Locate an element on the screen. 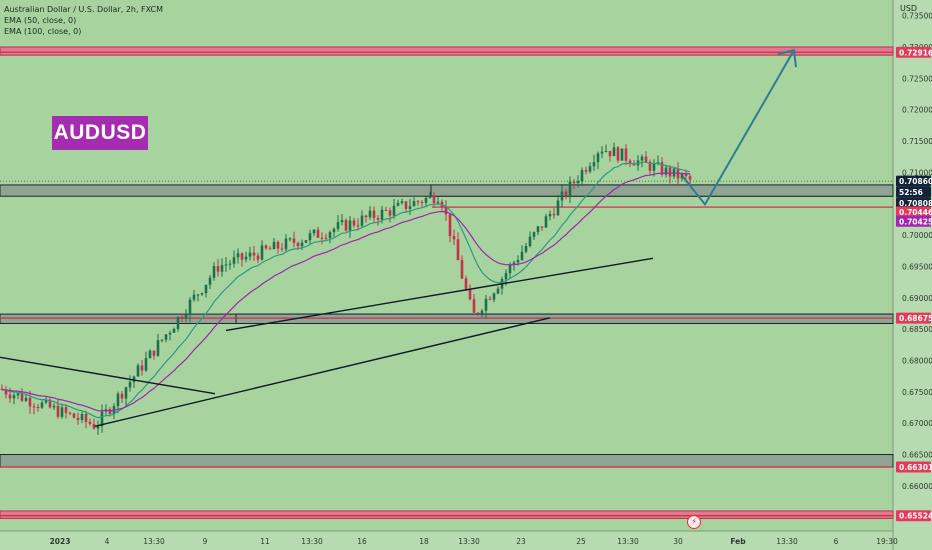  x-tick-label: 18 is located at coordinates (424, 541).